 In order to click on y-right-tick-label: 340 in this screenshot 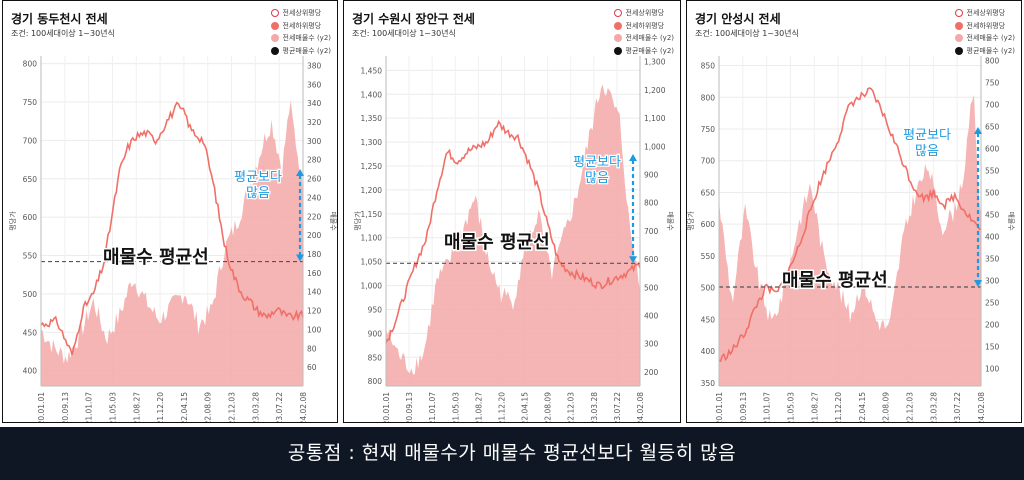, I will do `click(314, 103)`.